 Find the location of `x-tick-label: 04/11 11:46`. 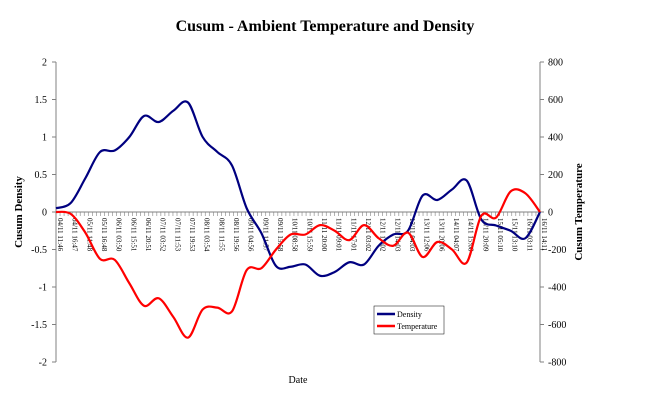

x-tick-label: 04/11 11:46 is located at coordinates (60, 235).